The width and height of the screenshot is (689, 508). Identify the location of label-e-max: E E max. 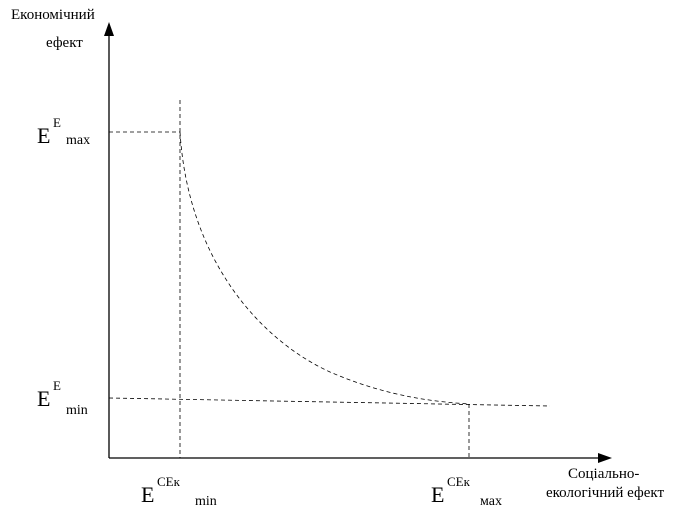
(63, 131).